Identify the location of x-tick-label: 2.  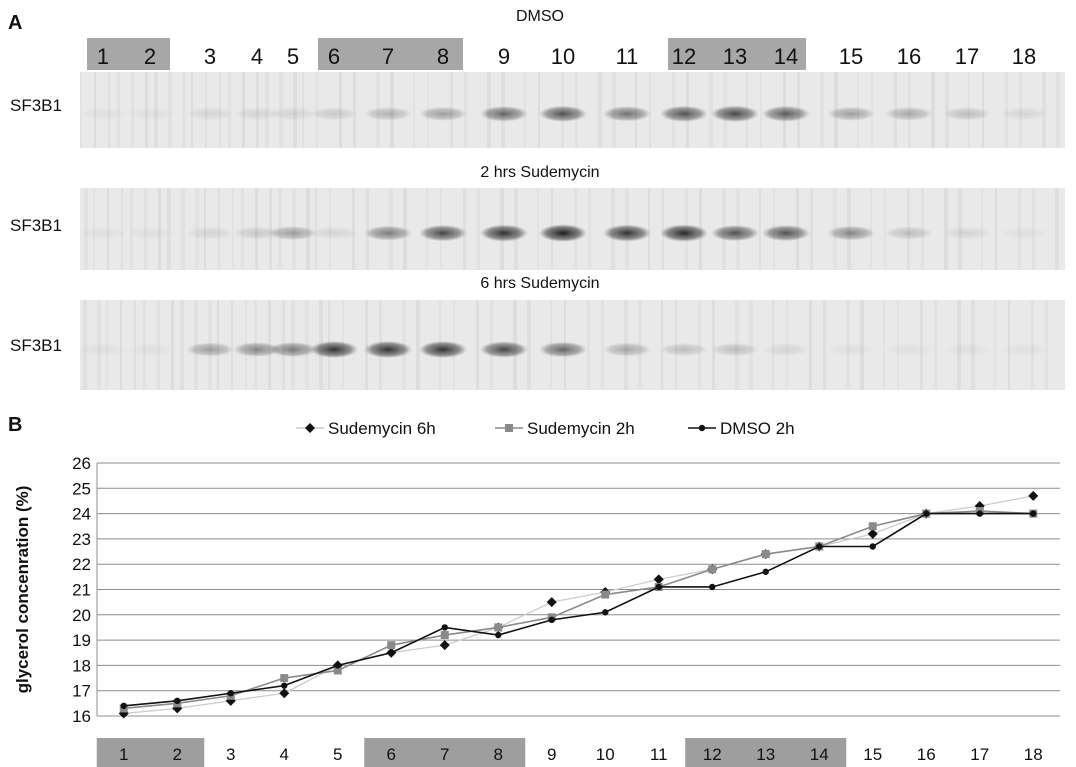
(177, 754).